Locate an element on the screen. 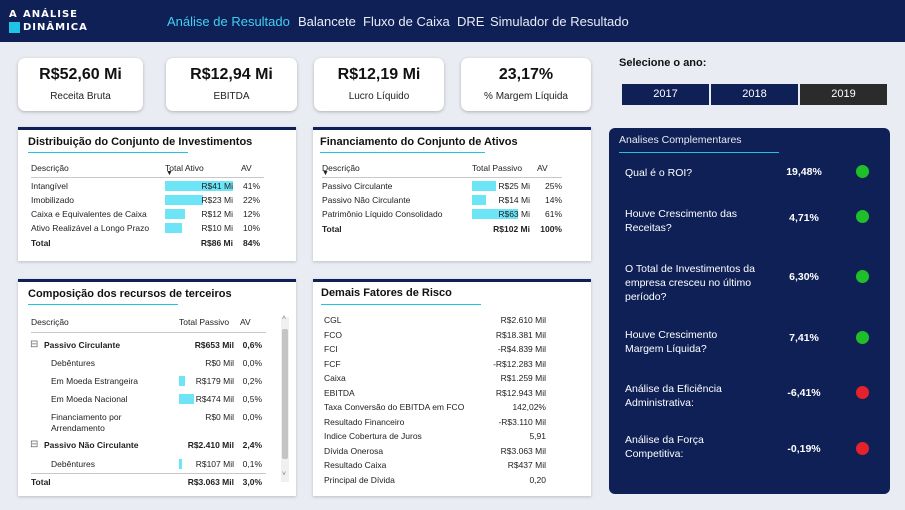 Image resolution: width=905 pixels, height=510 pixels. value-margem-liquida: 7,41% is located at coordinates (804, 338).